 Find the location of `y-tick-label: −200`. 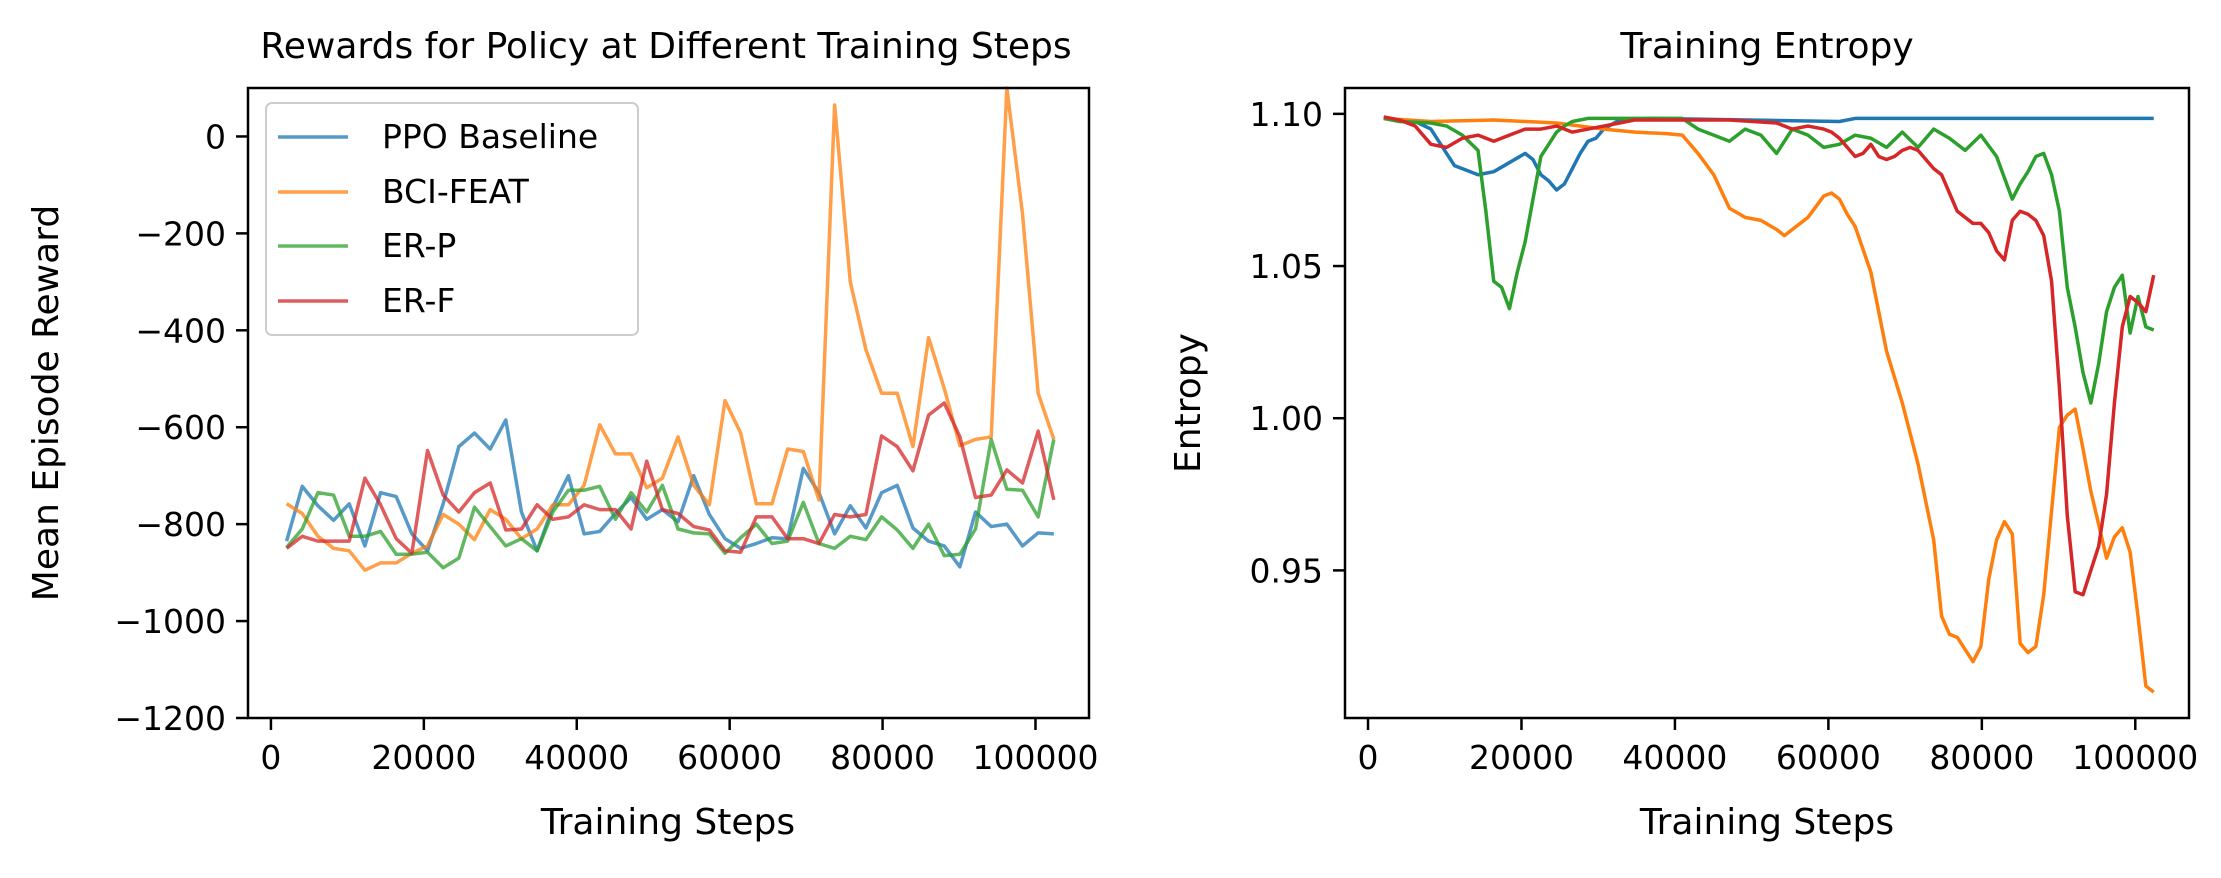

y-tick-label: −200 is located at coordinates (180, 233).